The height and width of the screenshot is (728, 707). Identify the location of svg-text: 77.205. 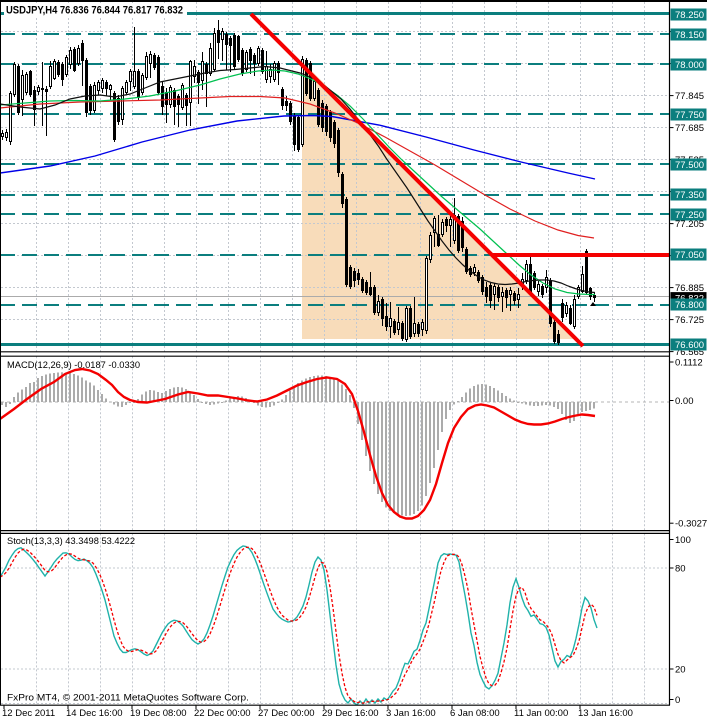
(689, 224).